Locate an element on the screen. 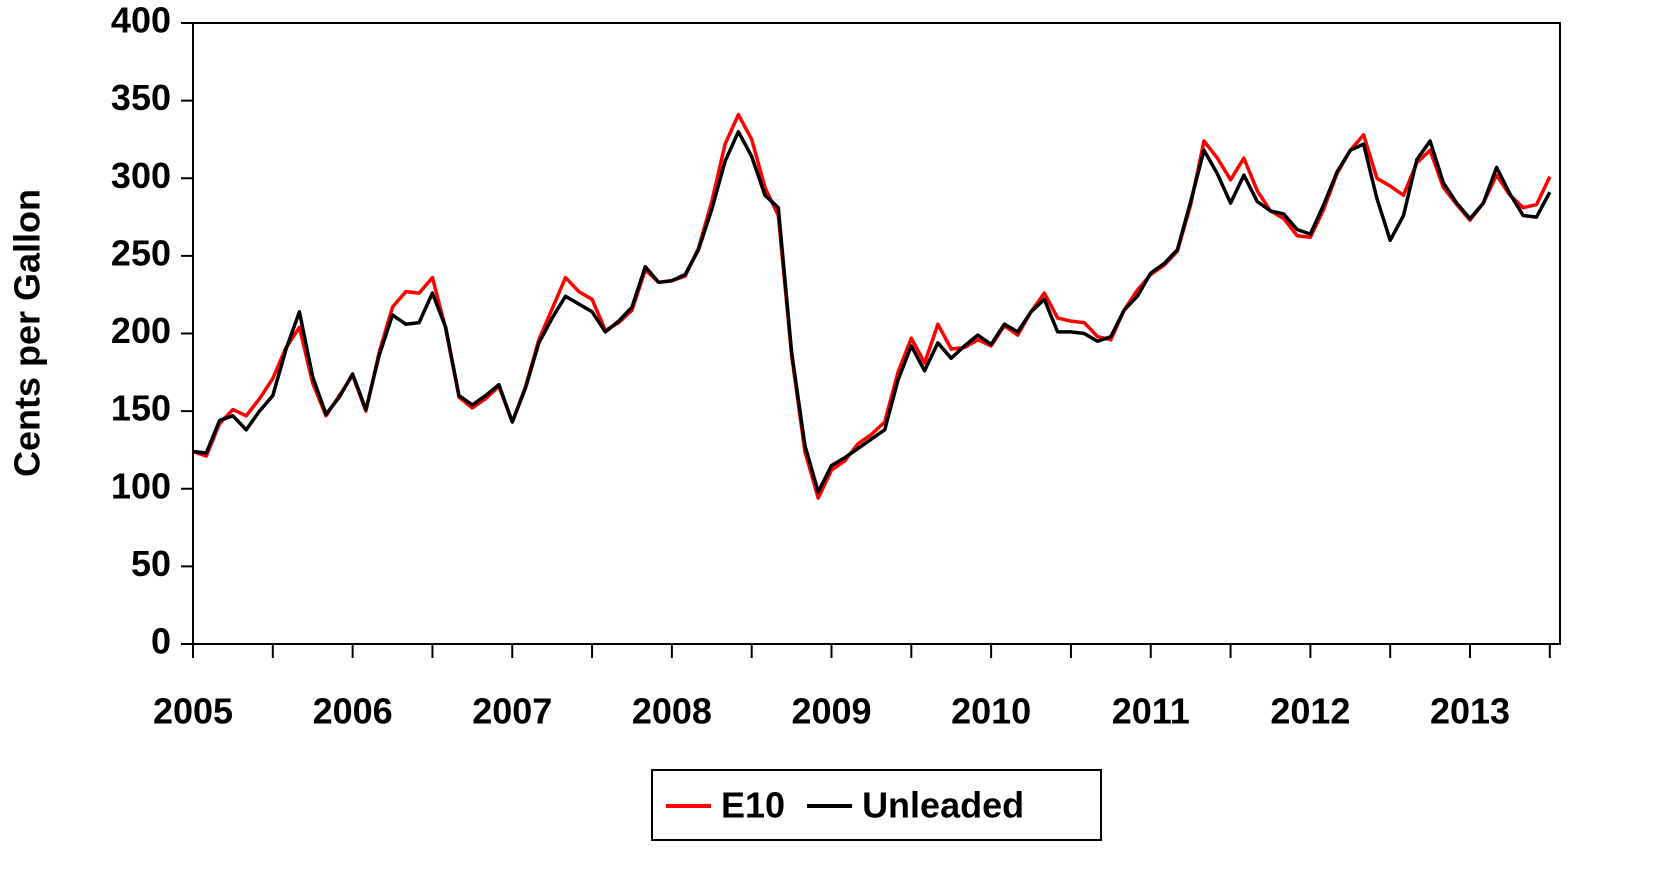 Image resolution: width=1663 pixels, height=885 pixels. x-tick-label: 2013 is located at coordinates (1470, 711).